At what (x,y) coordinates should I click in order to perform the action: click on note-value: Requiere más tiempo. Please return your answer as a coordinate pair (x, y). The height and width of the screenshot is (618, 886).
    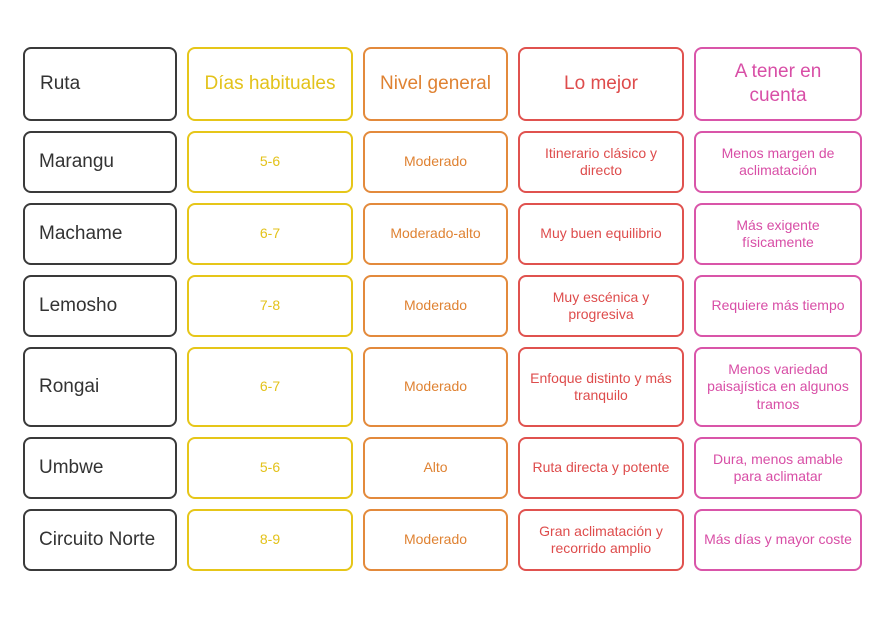
    Looking at the image, I should click on (778, 305).